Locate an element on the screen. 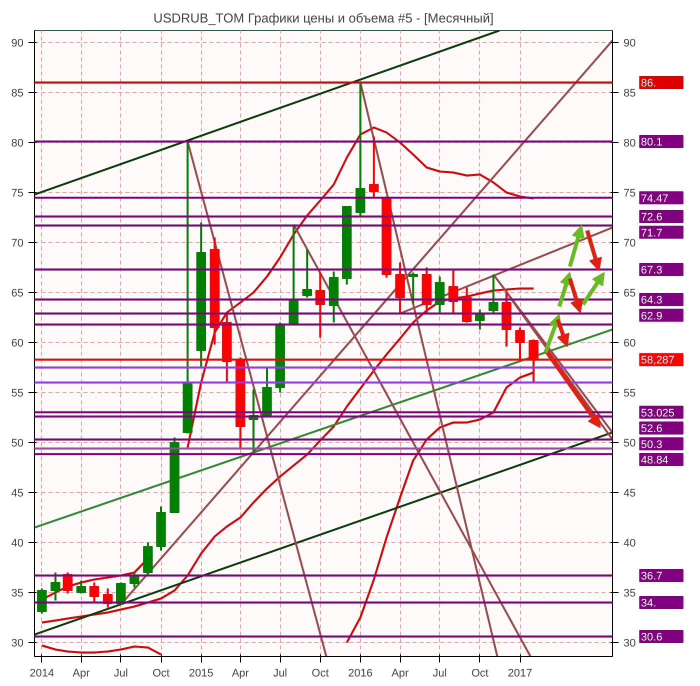  x-tick-label: 2014 is located at coordinates (42, 674).